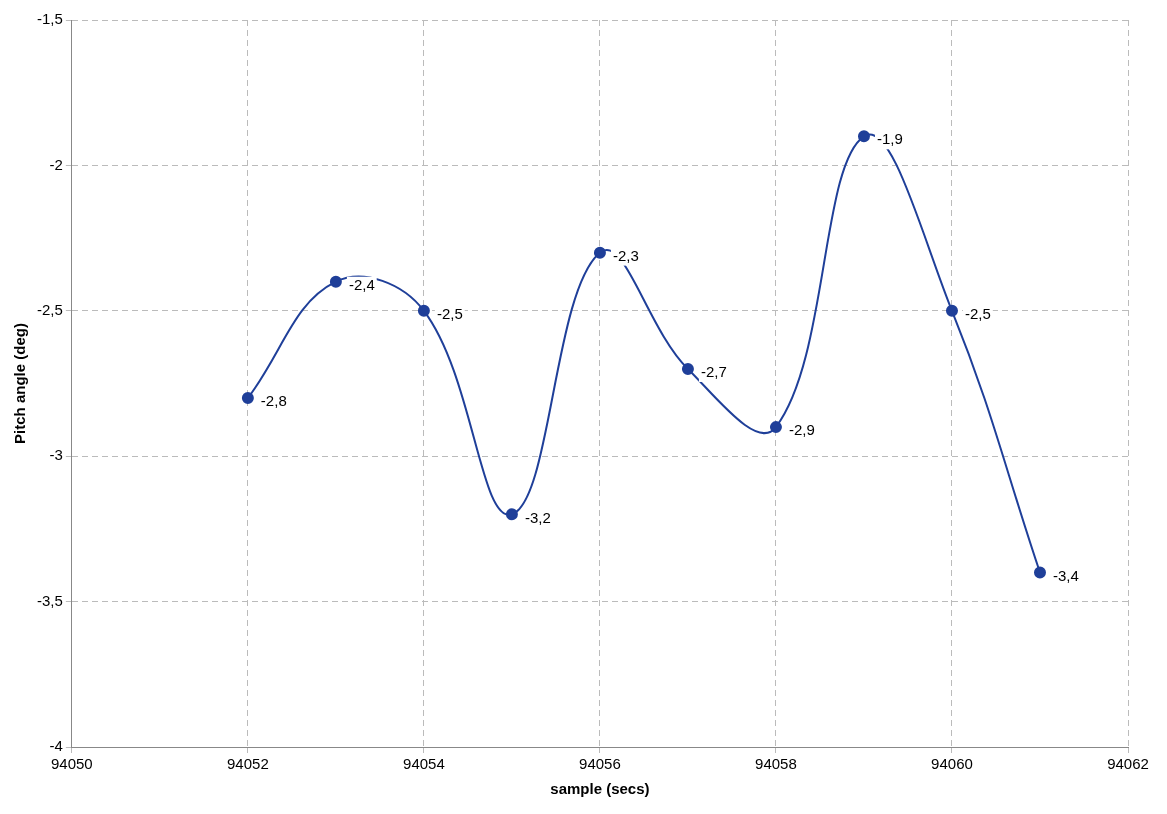  Describe the element at coordinates (273, 401) in the screenshot. I see `data-label: -2,8` at that location.